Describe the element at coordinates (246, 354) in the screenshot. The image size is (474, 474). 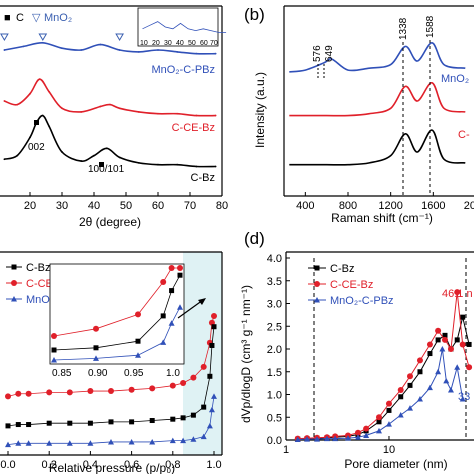
I see `panel-d-ylabel: dVp/dlogD (cm³ g⁻¹ nm⁻¹)` at that location.